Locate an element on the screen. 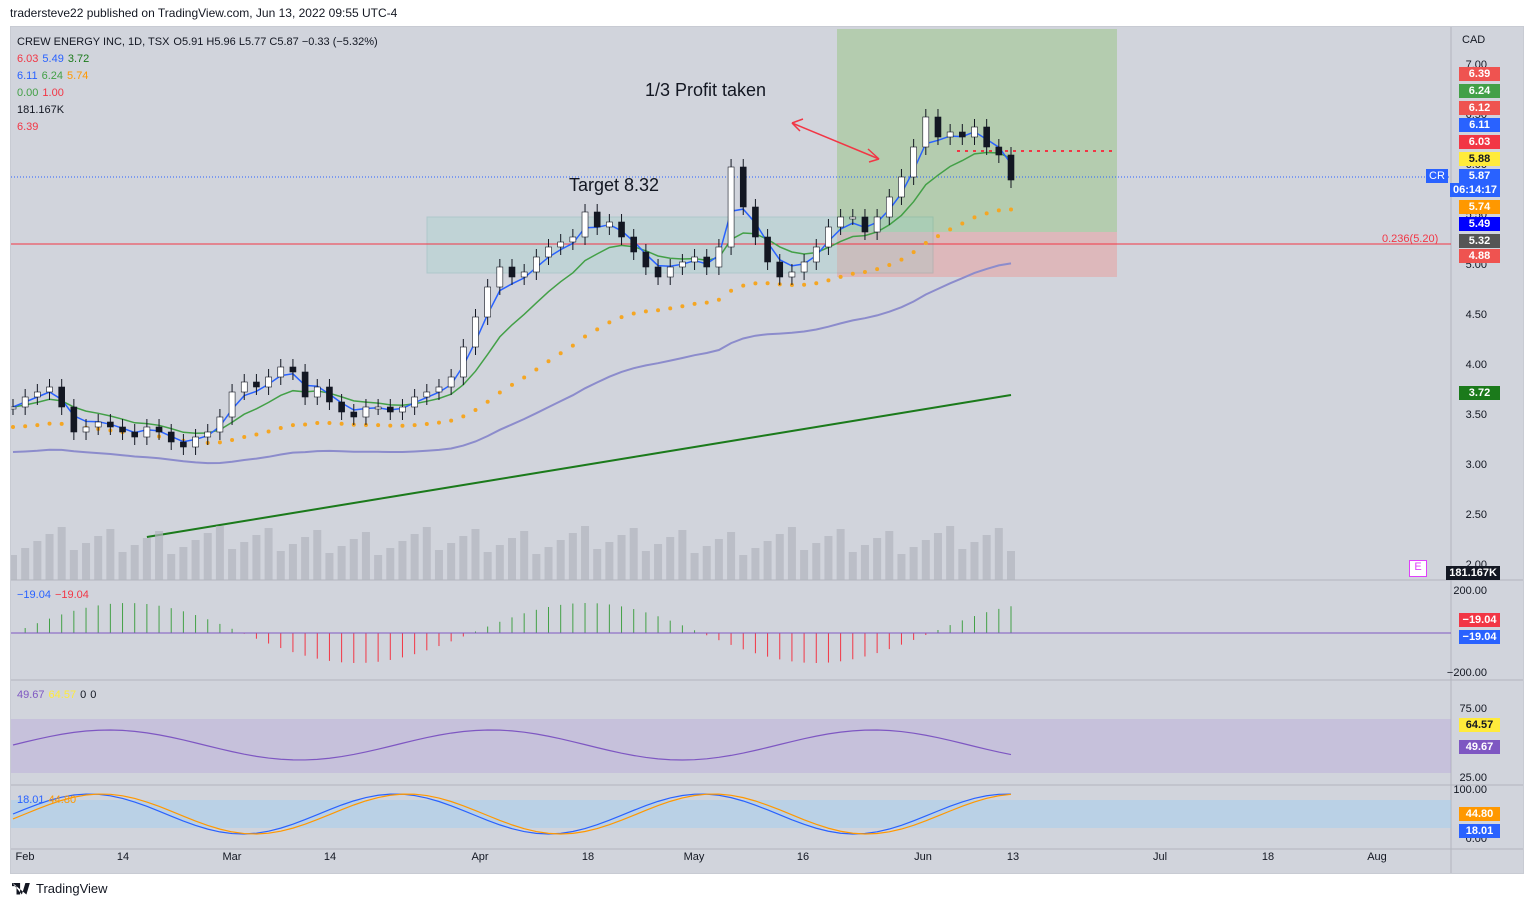 This screenshot has width=1532, height=907. rsi-line is located at coordinates (512, 745).